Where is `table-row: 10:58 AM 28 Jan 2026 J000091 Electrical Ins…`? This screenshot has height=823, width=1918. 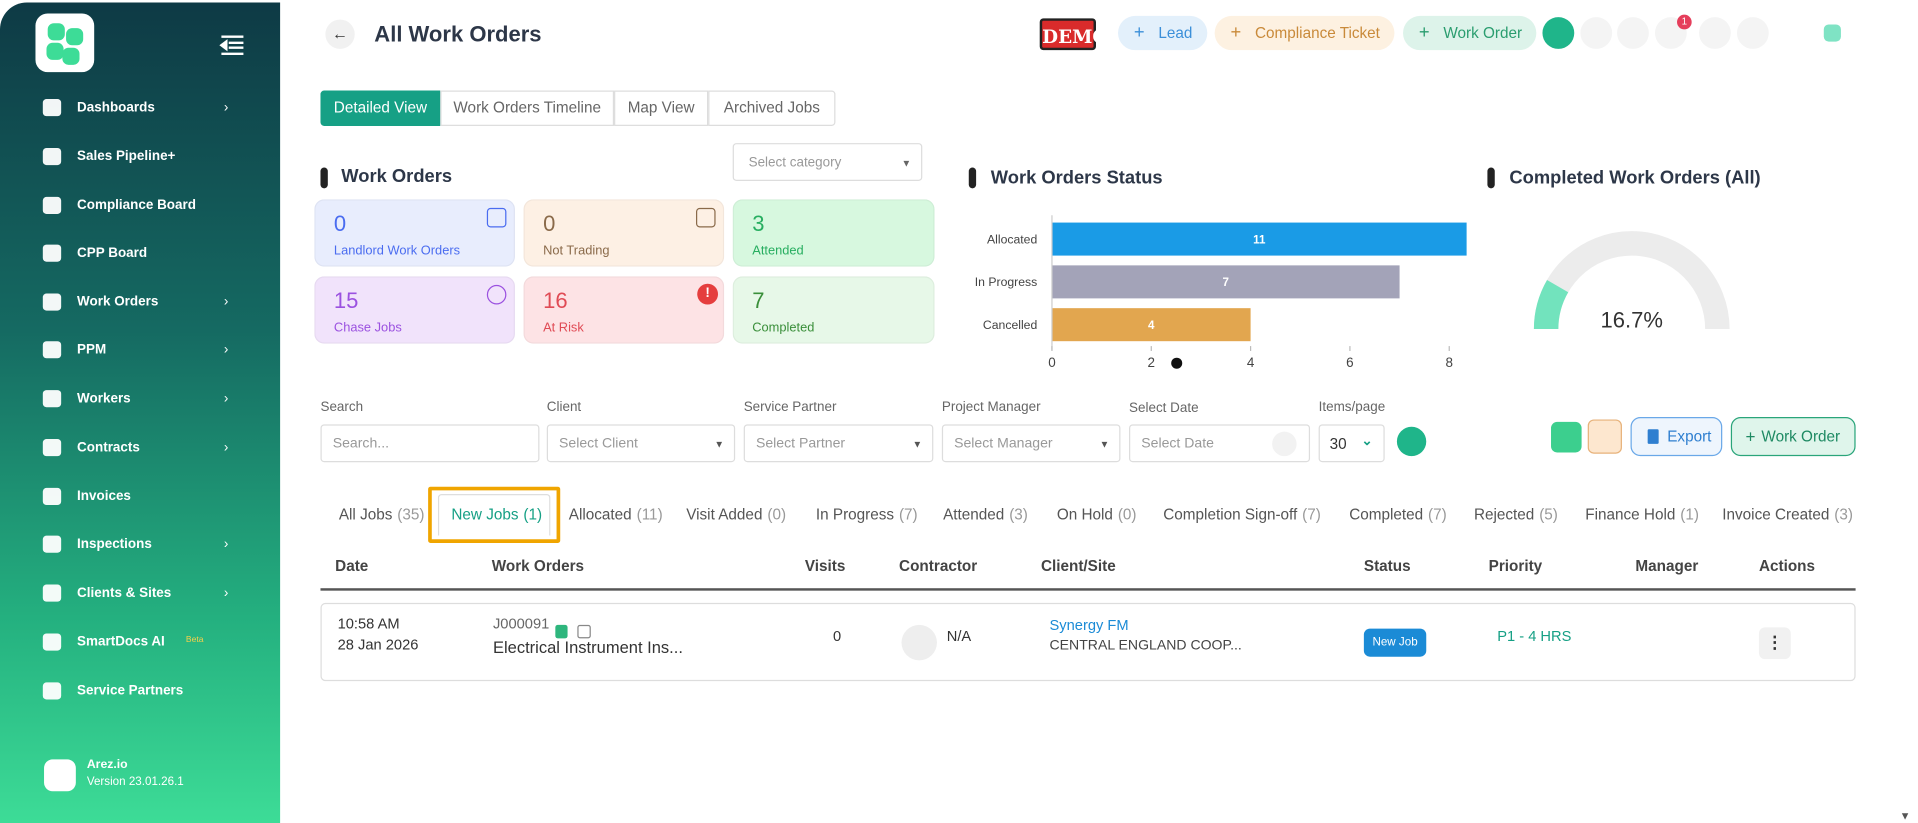 table-row: 10:58 AM 28 Jan 2026 J000091 Electrical Ins… is located at coordinates (1088, 642).